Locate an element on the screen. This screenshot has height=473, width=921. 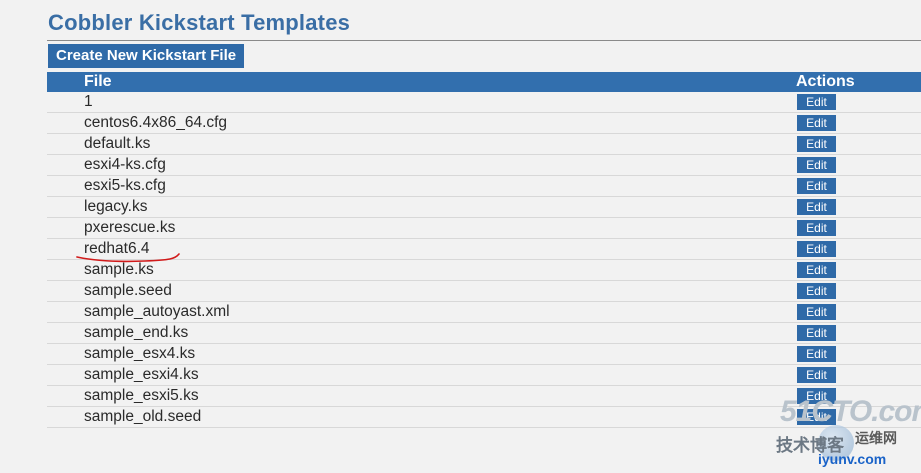
watermark-line2: 运维网 is located at coordinates (876, 438).